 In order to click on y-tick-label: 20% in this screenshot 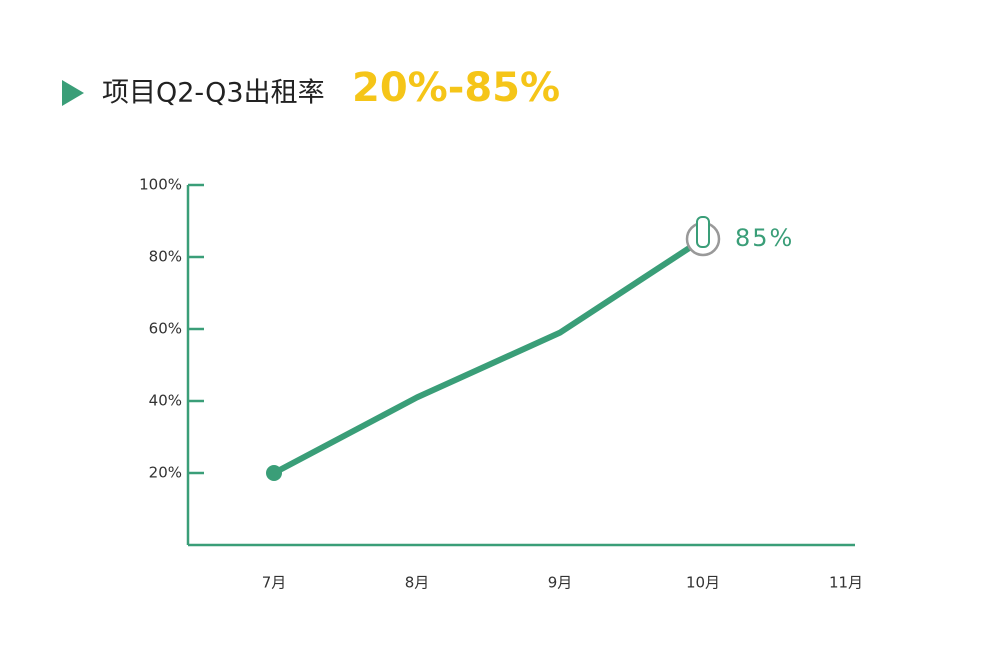, I will do `click(165, 473)`.